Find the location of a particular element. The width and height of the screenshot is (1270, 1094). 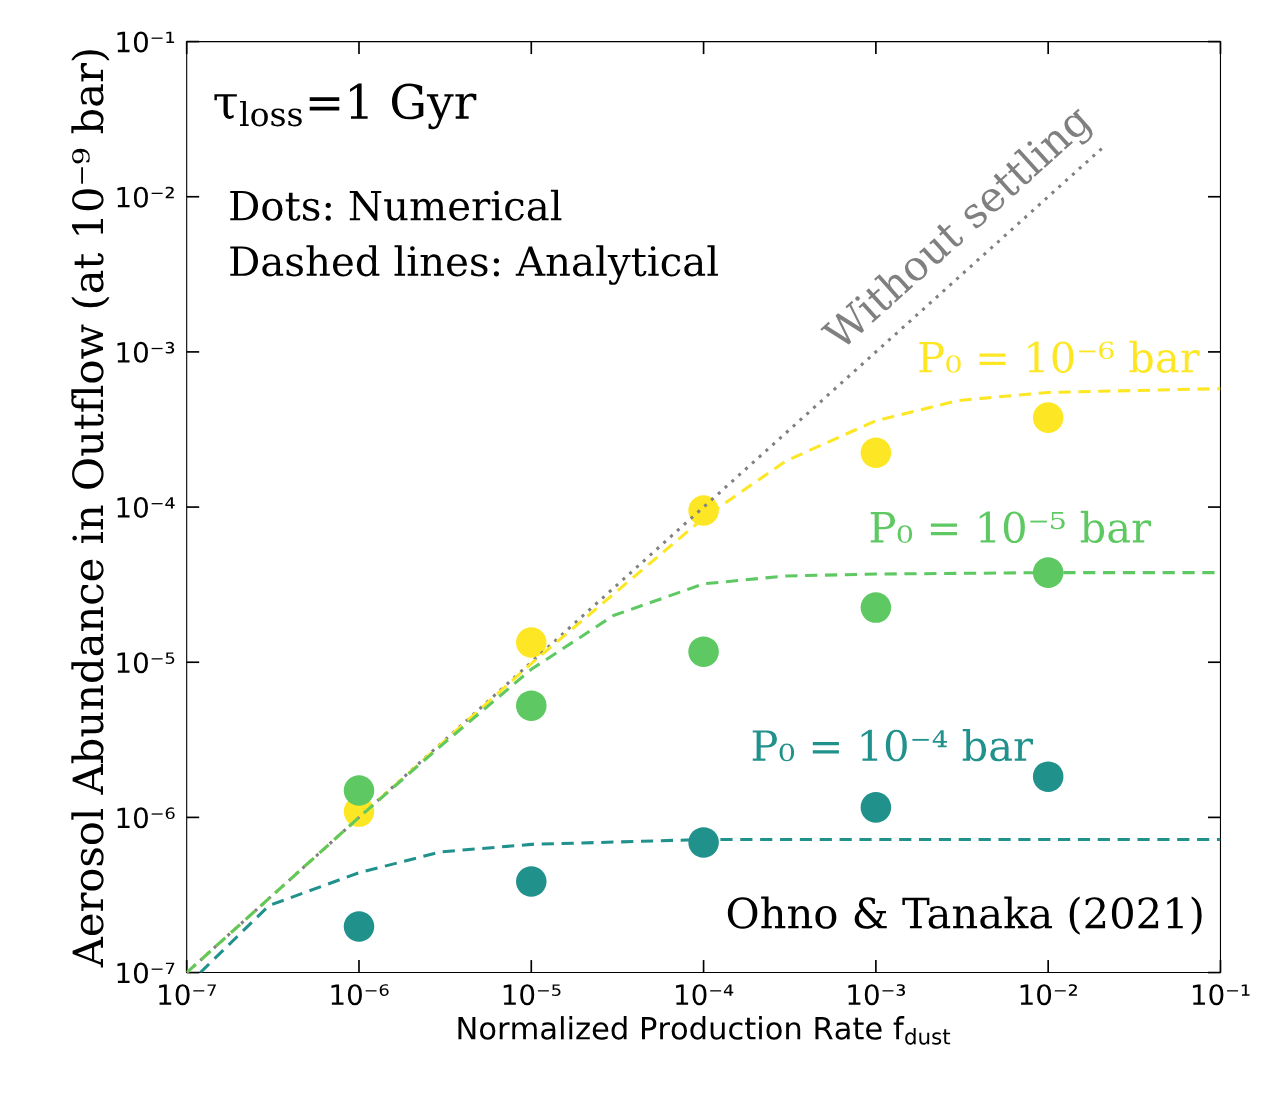

annotation: Dots: Numerical is located at coordinates (396, 205).